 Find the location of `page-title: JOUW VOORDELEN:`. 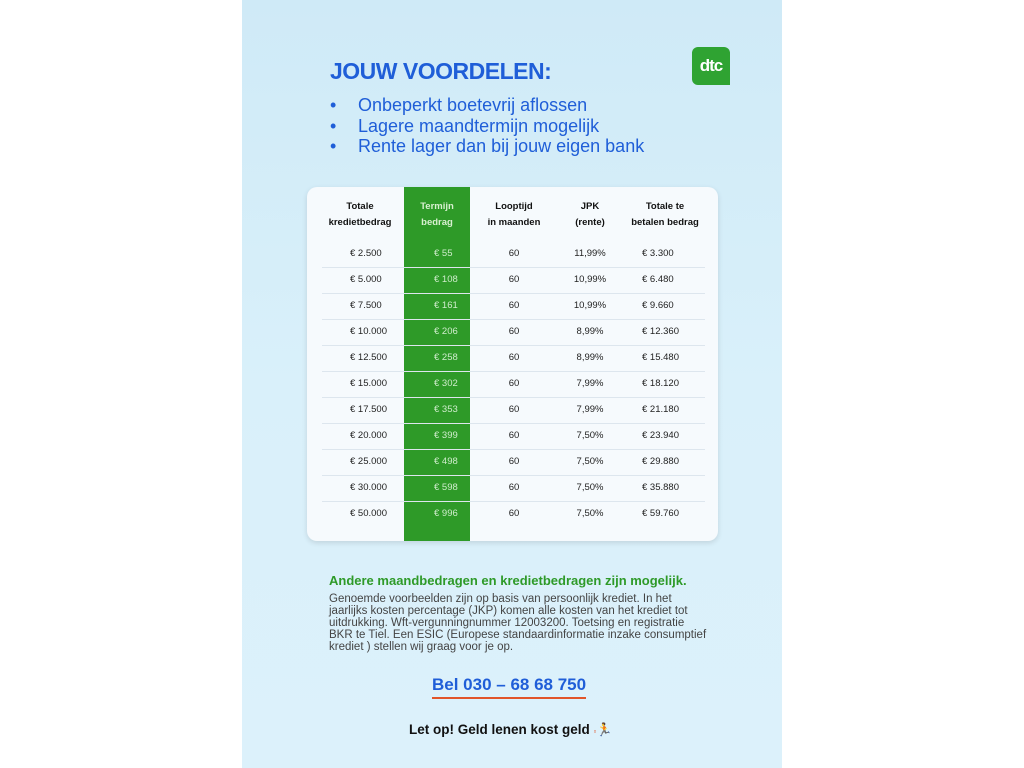

page-title: JOUW VOORDELEN: is located at coordinates (441, 71).